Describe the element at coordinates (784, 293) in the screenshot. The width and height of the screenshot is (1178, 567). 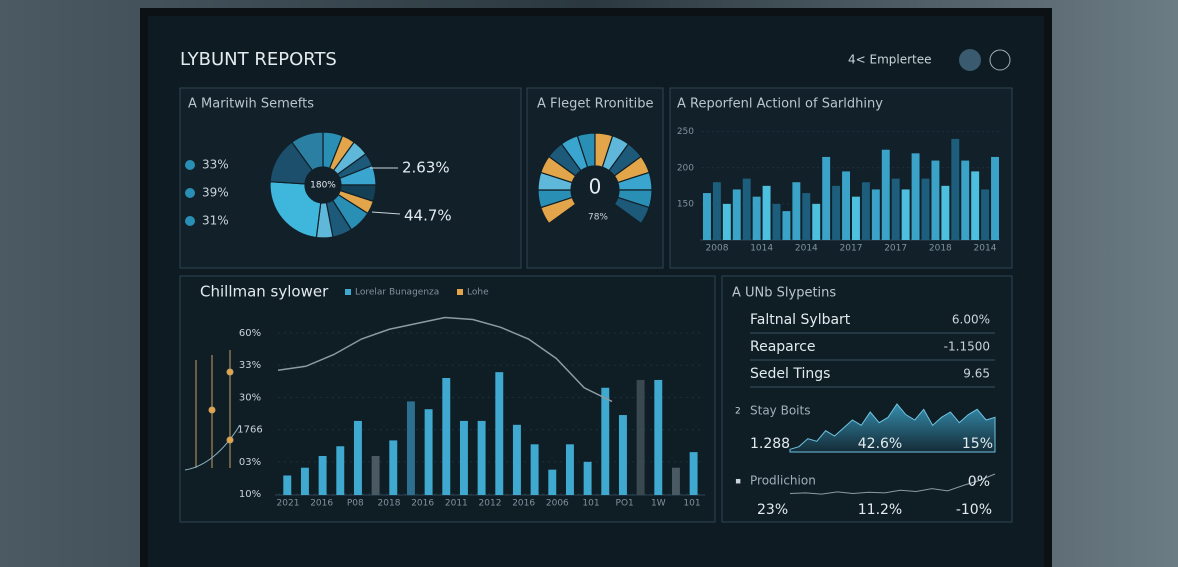
I see `panel-title: A UNb Slypetins` at that location.